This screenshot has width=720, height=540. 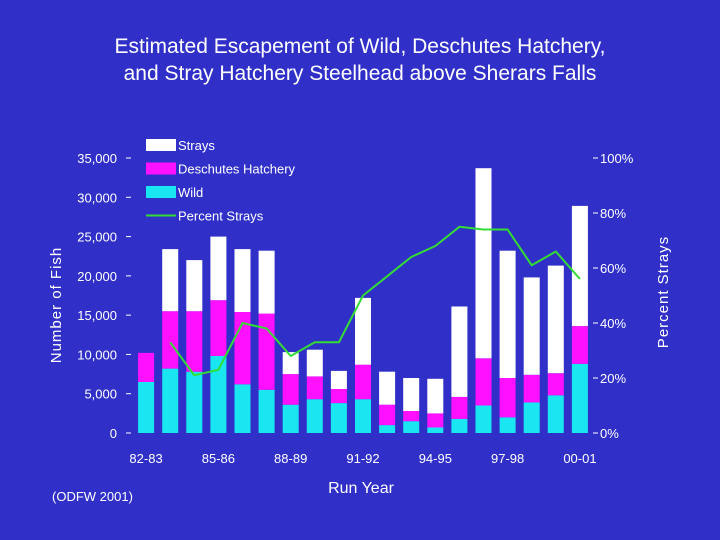 What do you see at coordinates (609, 433) in the screenshot?
I see `y2-tick-label: 0%` at bounding box center [609, 433].